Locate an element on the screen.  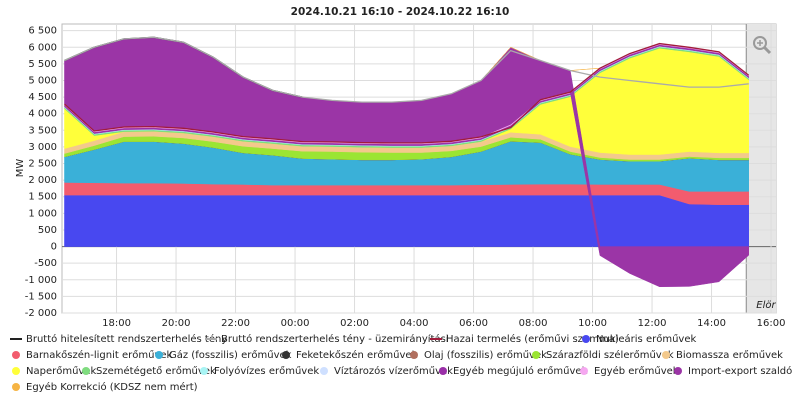
x-tick-label: 14:00 is located at coordinates (711, 323).